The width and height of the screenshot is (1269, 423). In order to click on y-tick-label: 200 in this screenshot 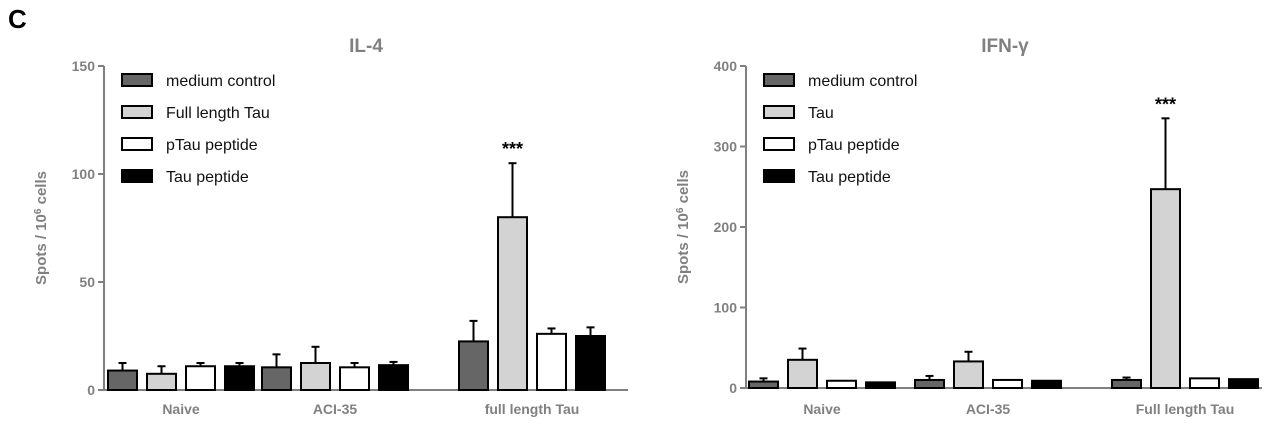, I will do `click(726, 227)`.